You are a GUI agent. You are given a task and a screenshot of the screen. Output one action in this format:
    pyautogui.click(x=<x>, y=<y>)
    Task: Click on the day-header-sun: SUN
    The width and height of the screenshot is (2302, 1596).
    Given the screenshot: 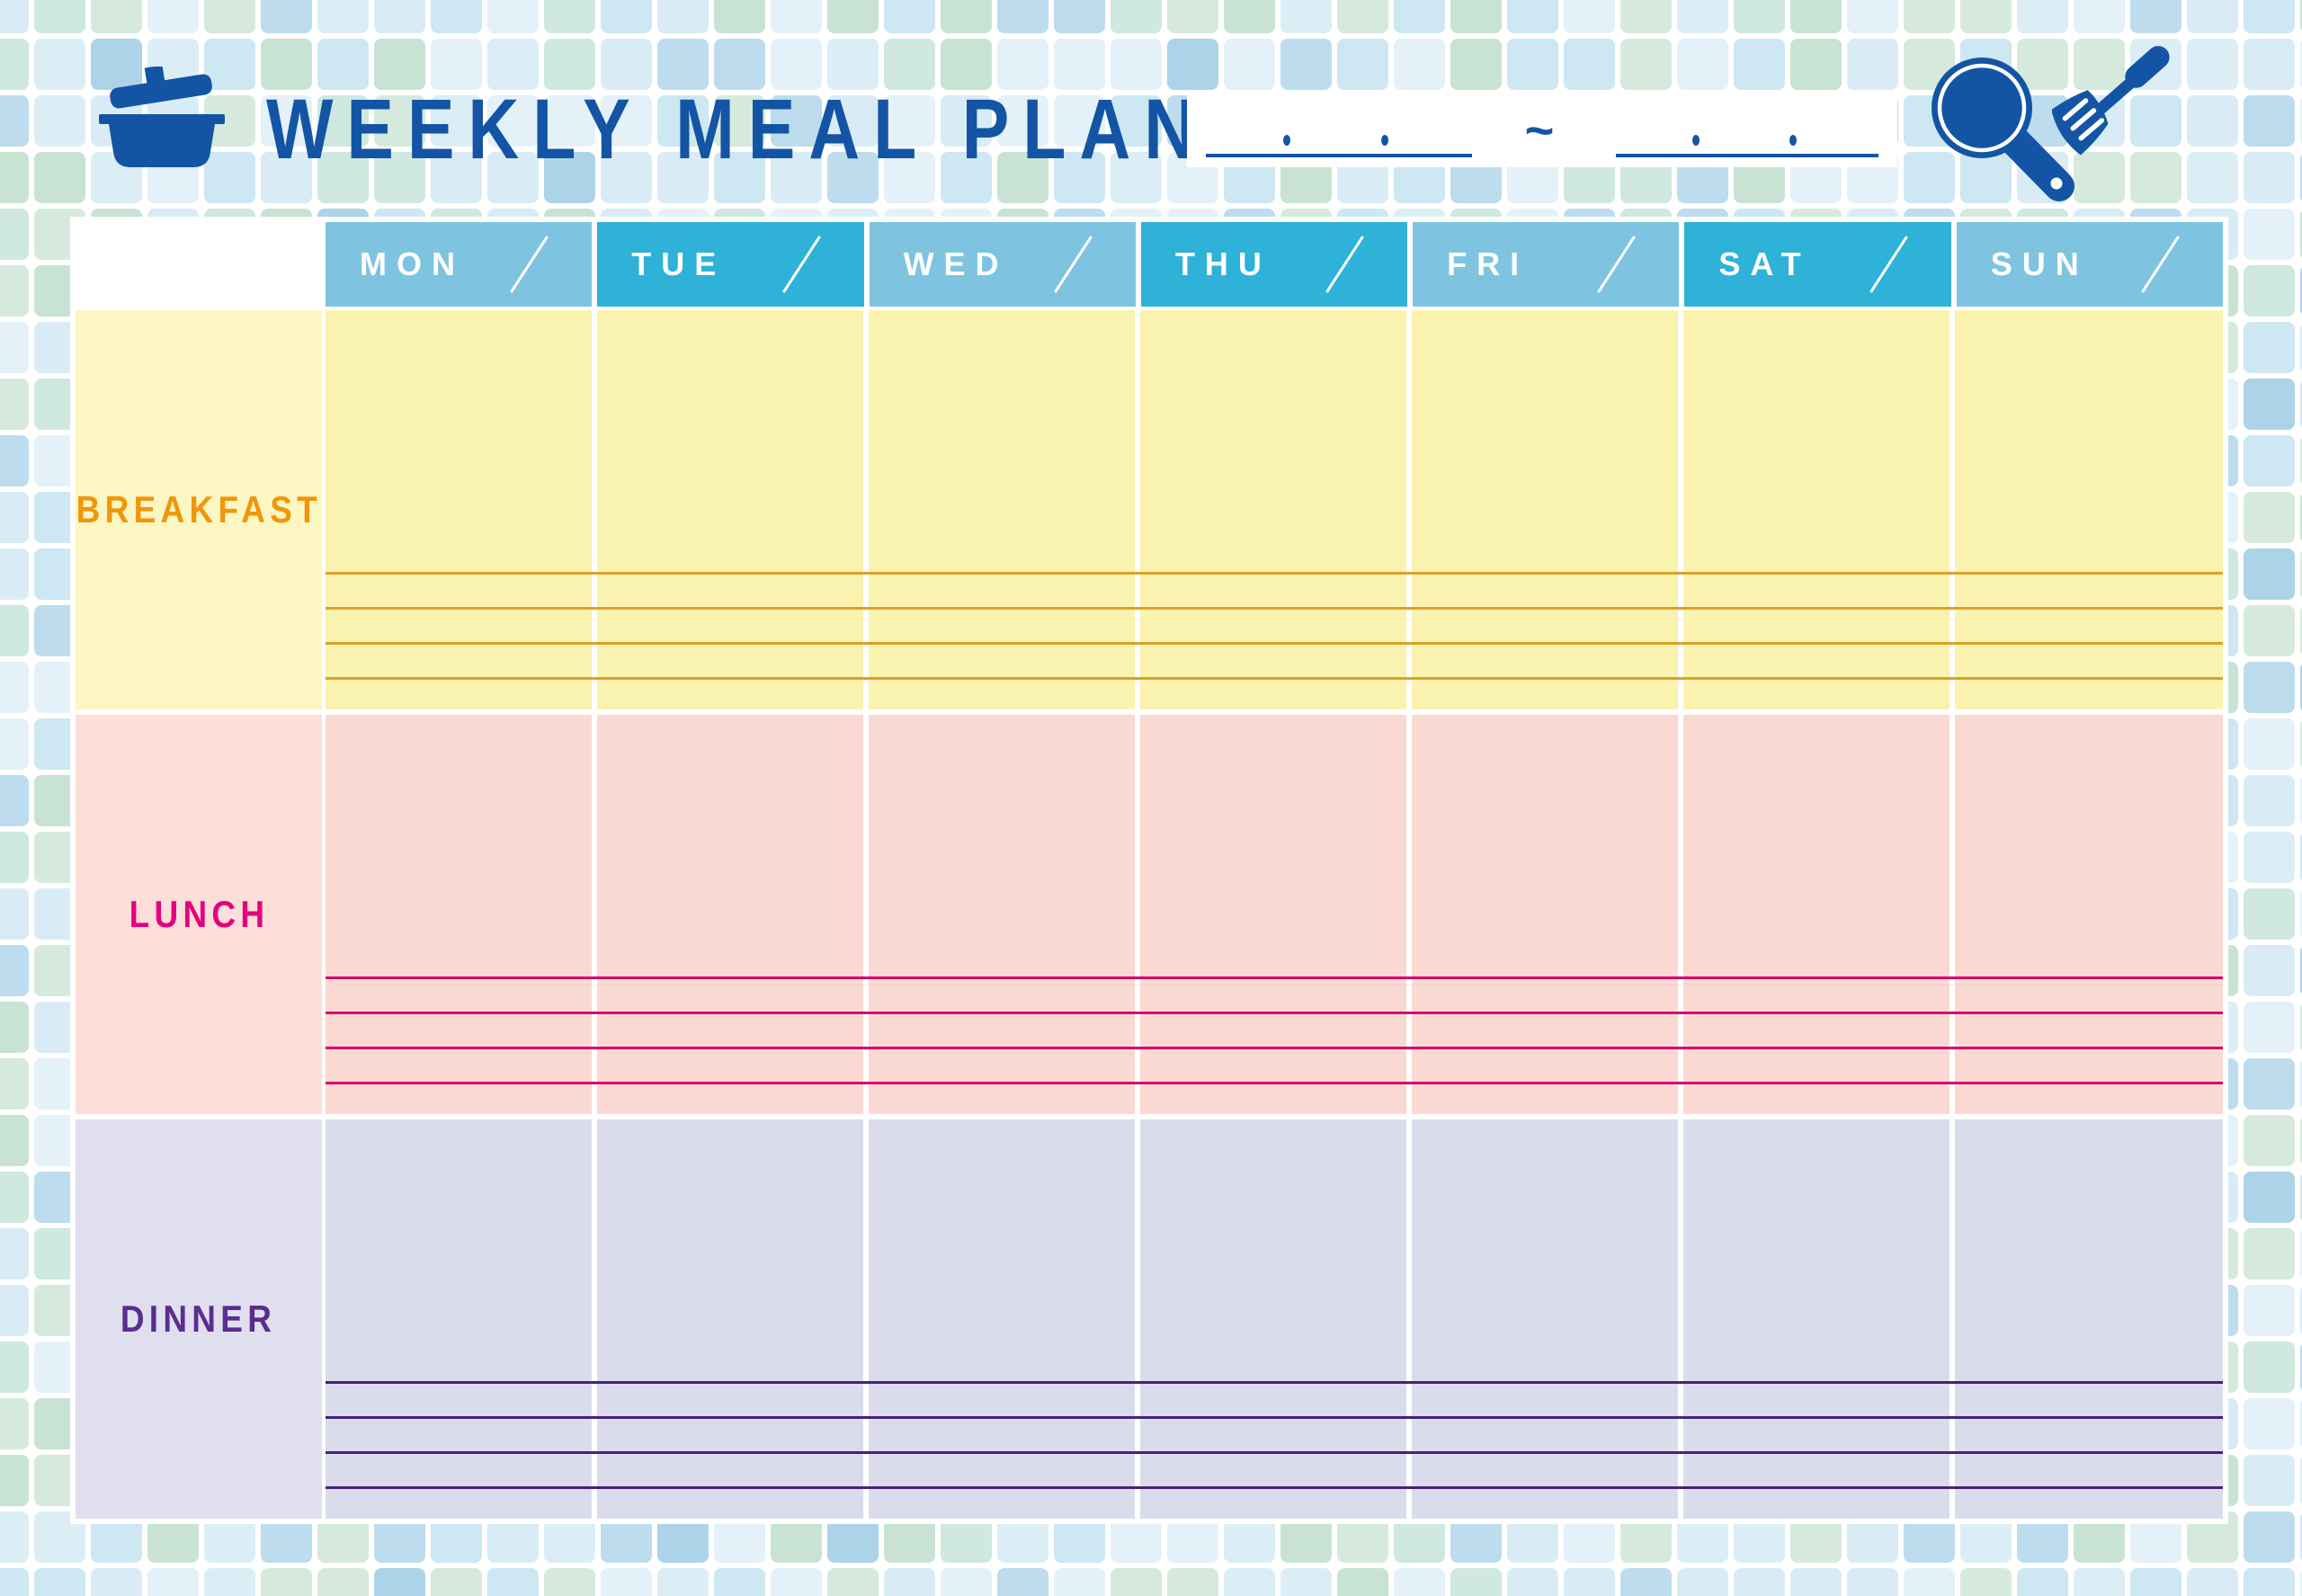 What is the action you would take?
    pyautogui.click(x=2089, y=264)
    